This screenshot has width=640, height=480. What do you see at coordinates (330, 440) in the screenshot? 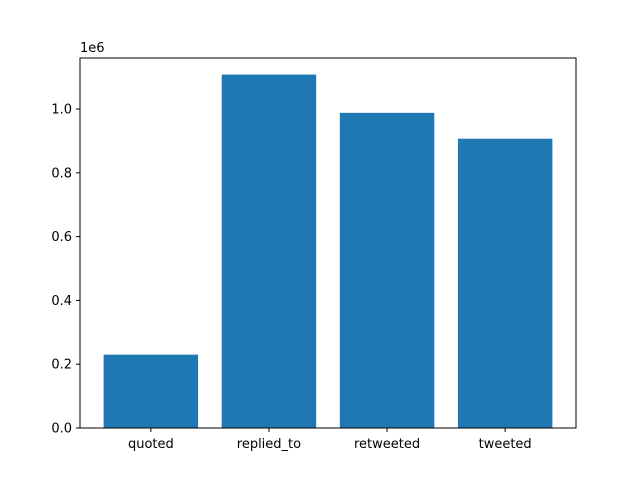
I see `x-axis-ticks: quoted replied_to retweeted tweeted` at bounding box center [330, 440].